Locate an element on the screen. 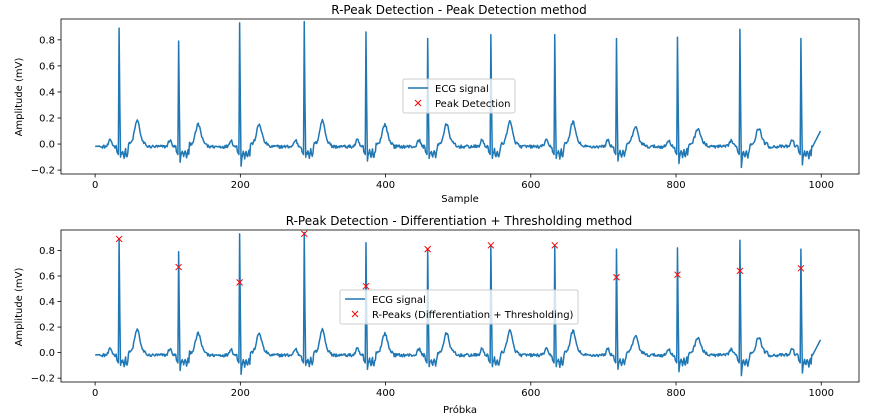 The height and width of the screenshot is (418, 870). x-axis-label: Próbka is located at coordinates (460, 410).